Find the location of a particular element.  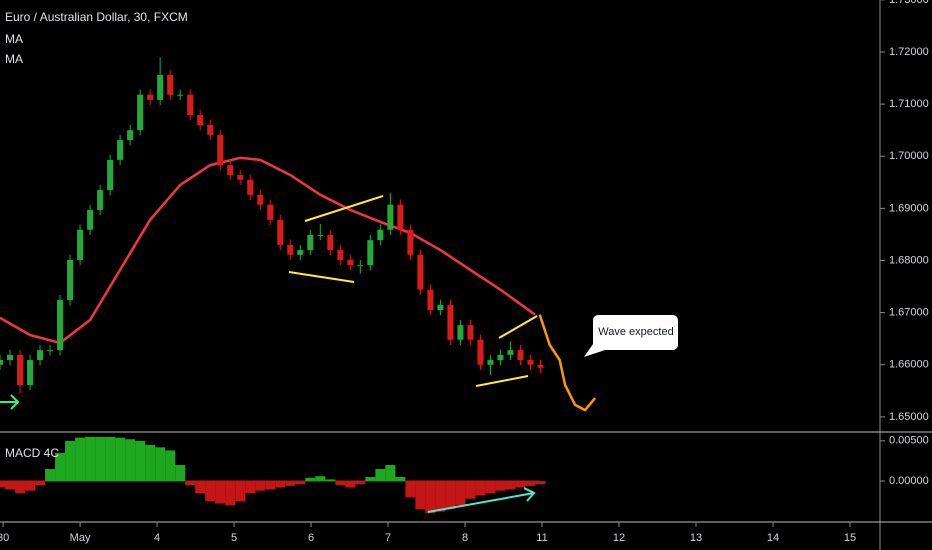

trend-lines is located at coordinates (413, 291).